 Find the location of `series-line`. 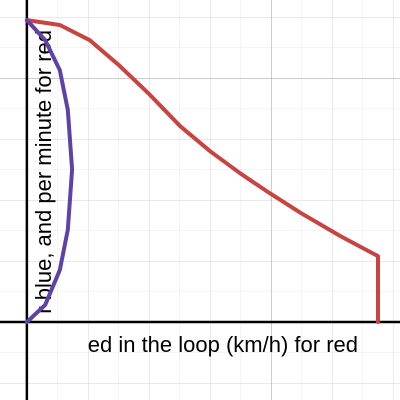

series-line is located at coordinates (49, 171).